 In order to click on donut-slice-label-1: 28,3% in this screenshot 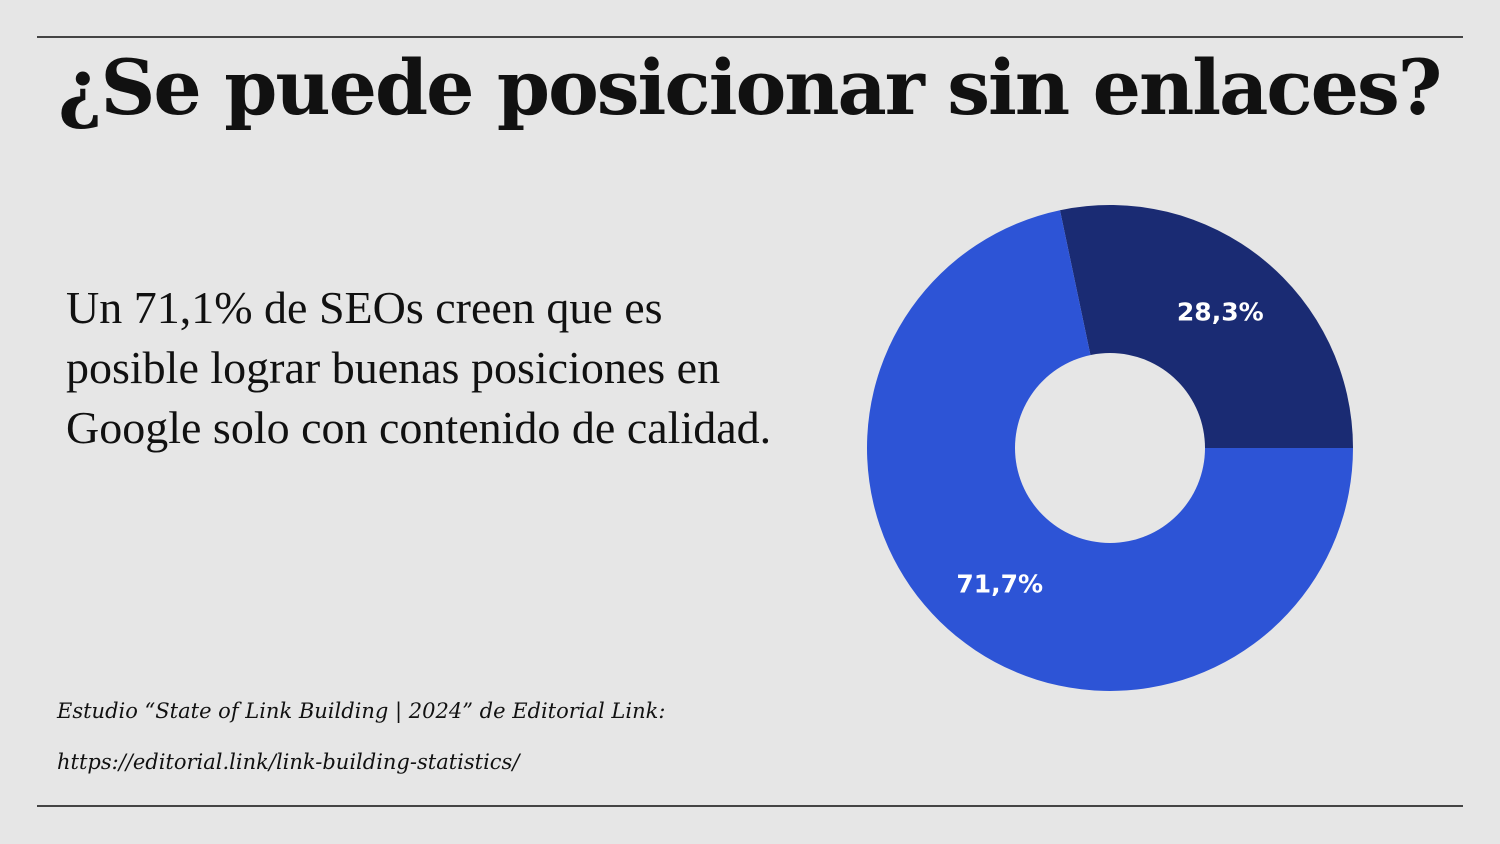, I will do `click(1220, 312)`.